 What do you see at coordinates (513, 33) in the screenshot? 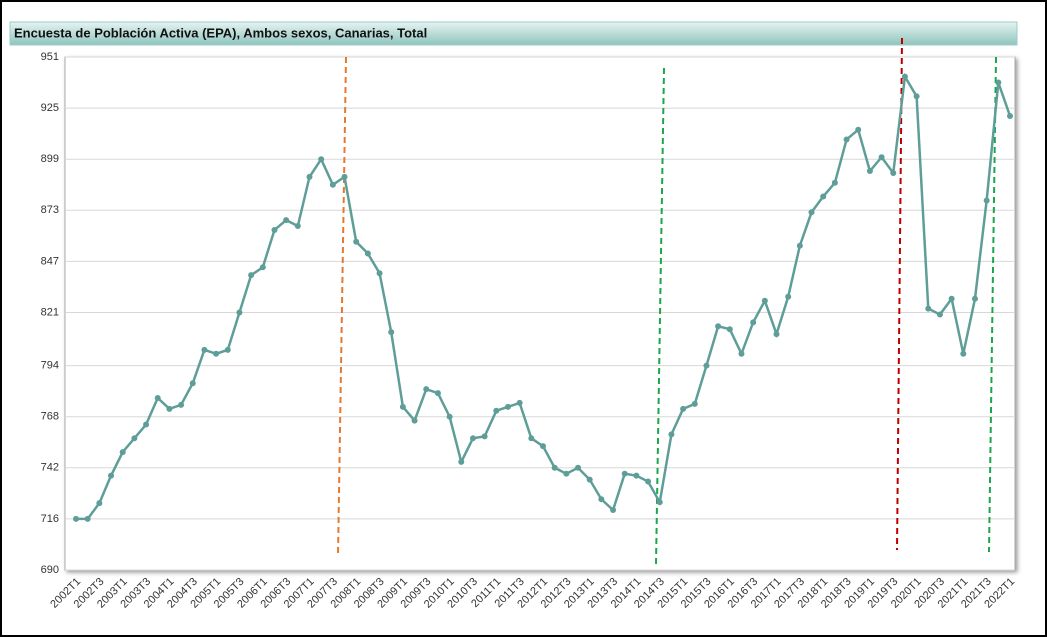
I see `title-bar` at bounding box center [513, 33].